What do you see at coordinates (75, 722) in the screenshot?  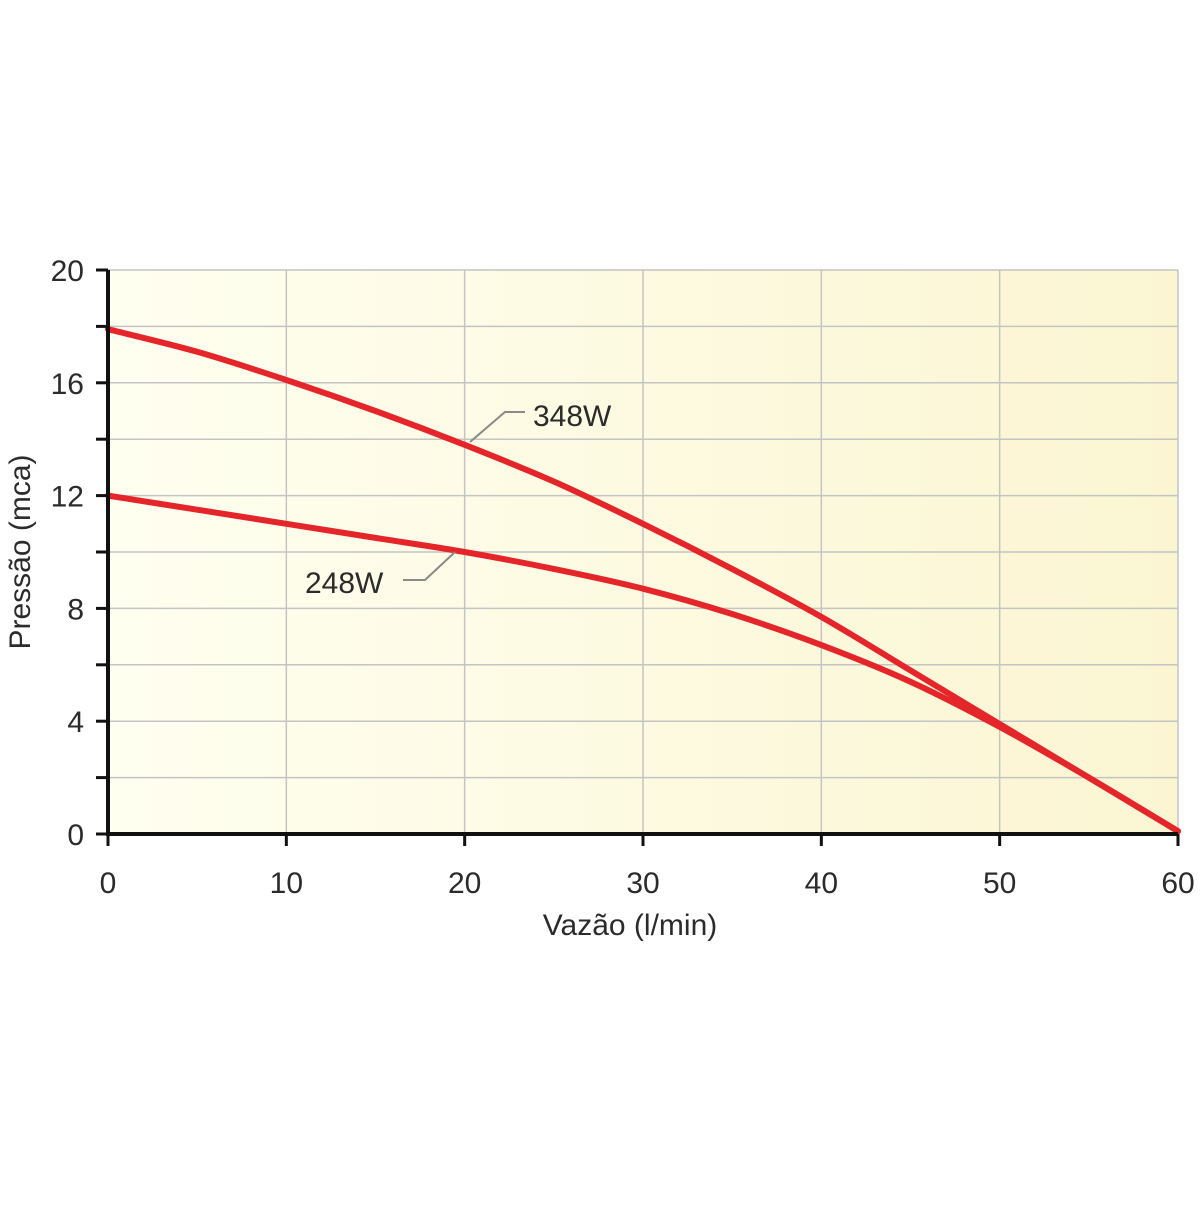 I see `y-tick-label: 4` at bounding box center [75, 722].